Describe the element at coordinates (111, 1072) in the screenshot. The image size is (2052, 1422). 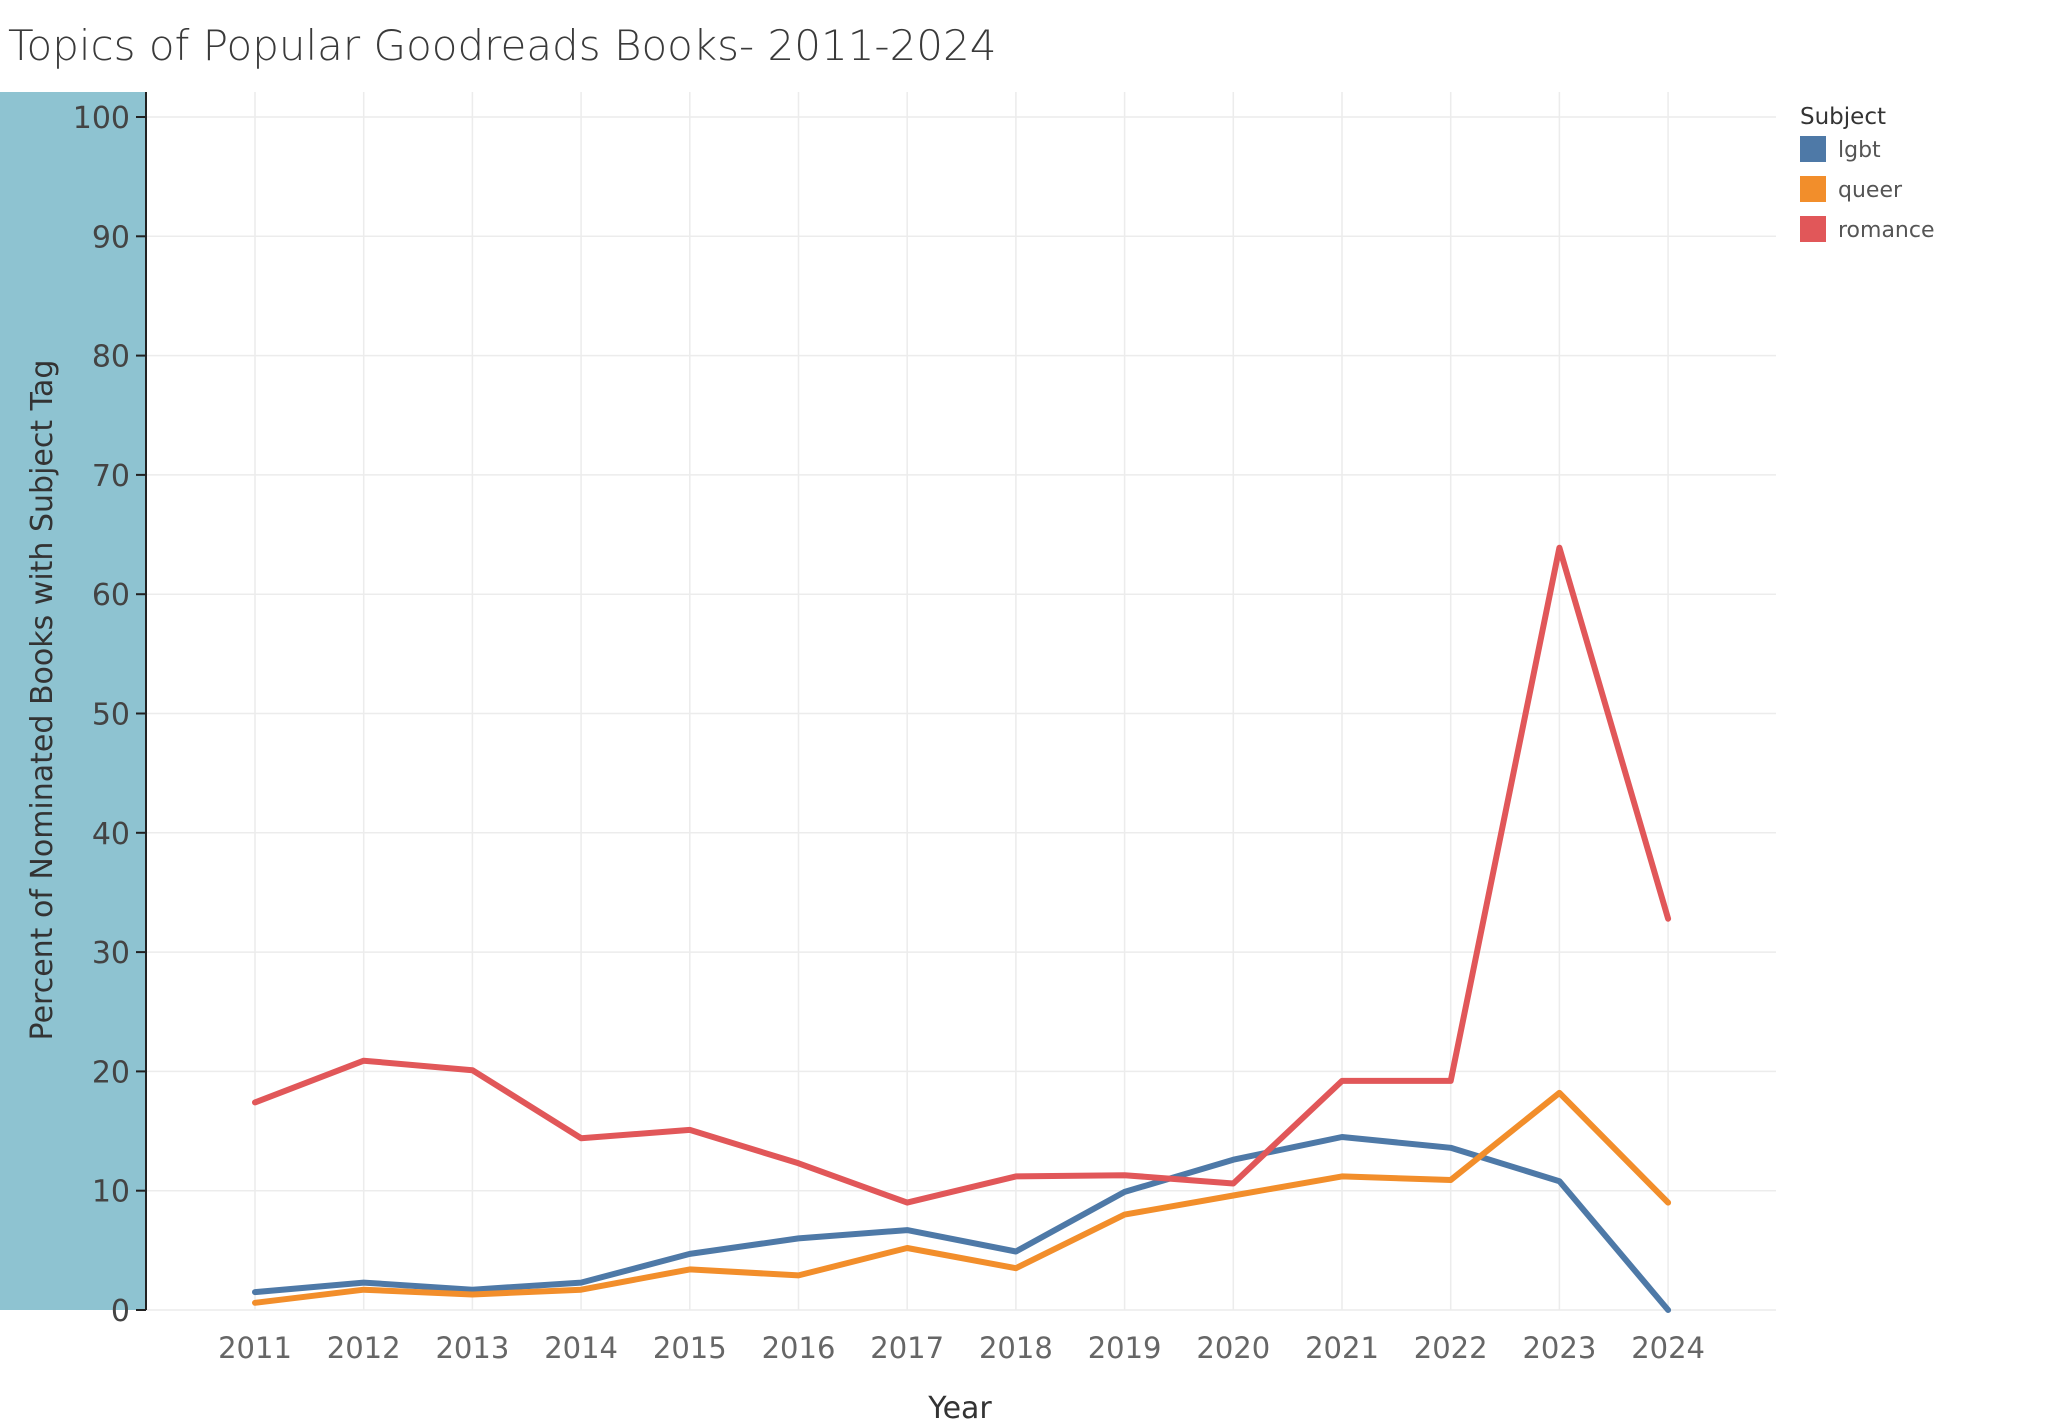
I see `y-tick-label: 20` at that location.